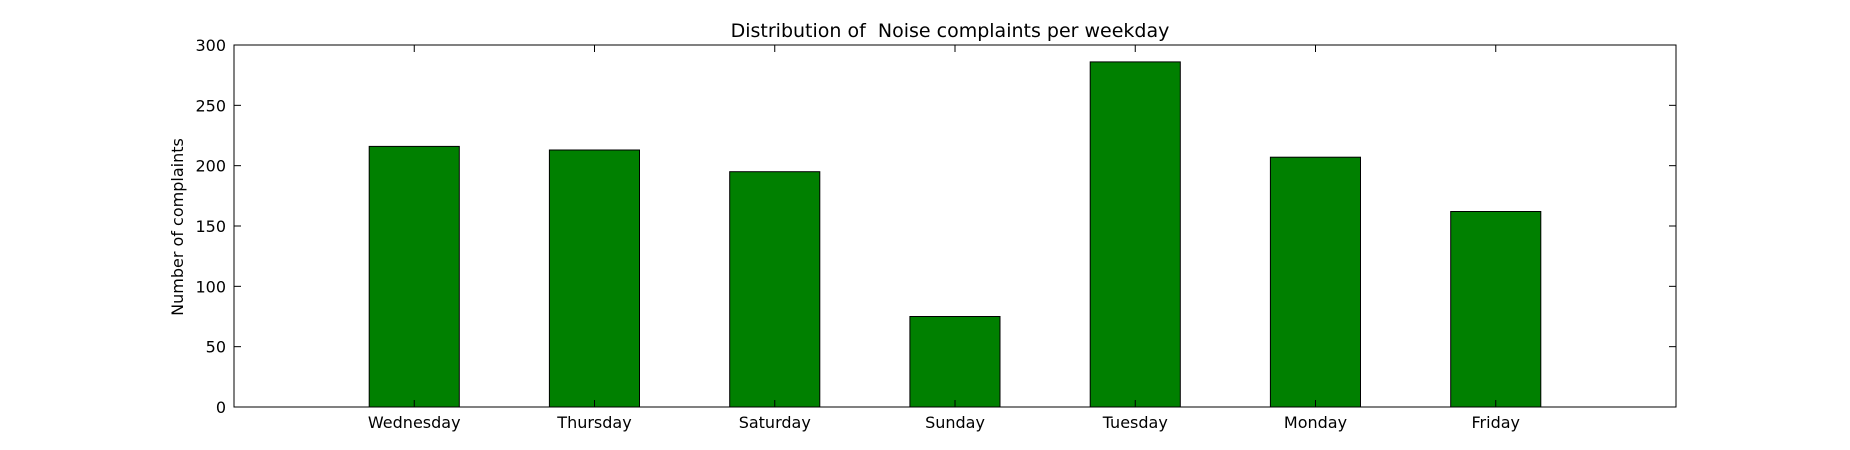 The width and height of the screenshot is (1850, 450). Describe the element at coordinates (1315, 282) in the screenshot. I see `bar-monday` at that location.